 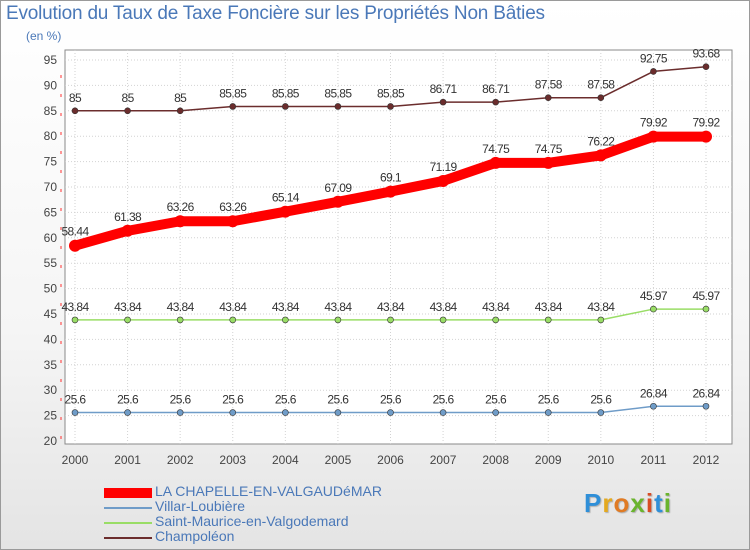 What do you see at coordinates (51, 390) in the screenshot?
I see `y-tick-label: 30` at bounding box center [51, 390].